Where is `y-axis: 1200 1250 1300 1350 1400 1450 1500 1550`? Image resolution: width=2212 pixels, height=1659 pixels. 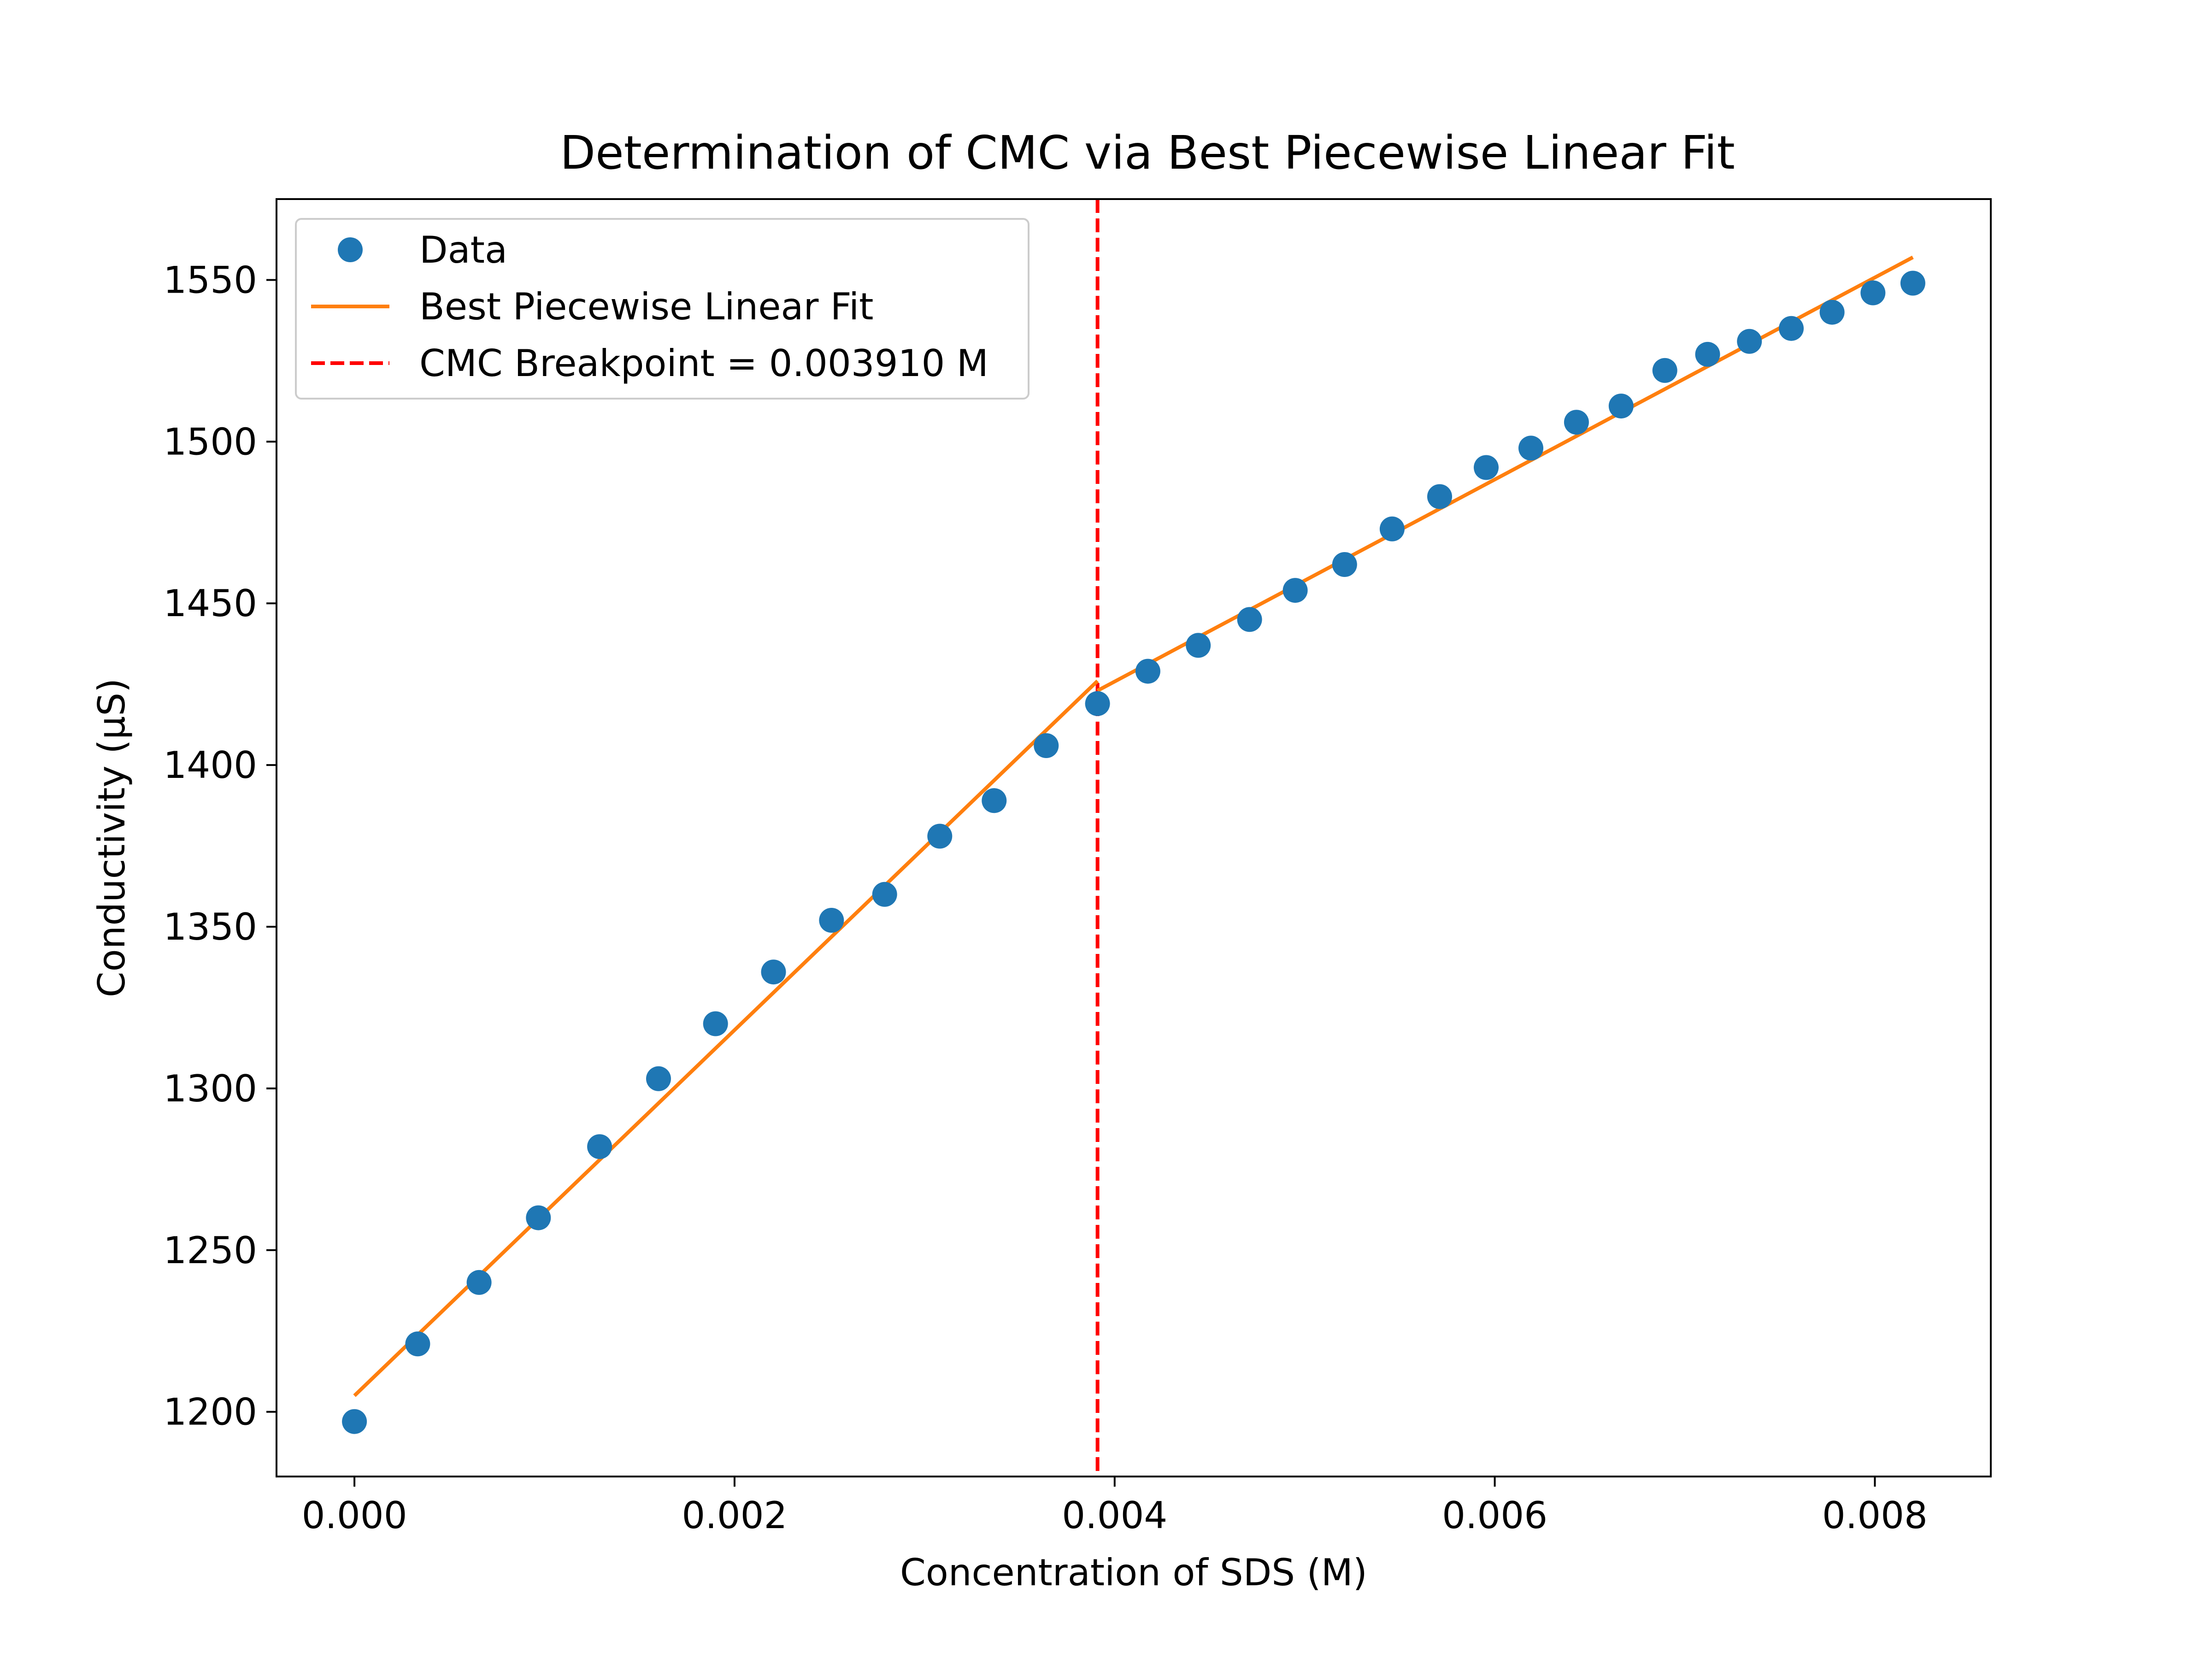
y-axis: 1200 1250 1300 1350 1400 1450 1500 1550 is located at coordinates (219, 846).